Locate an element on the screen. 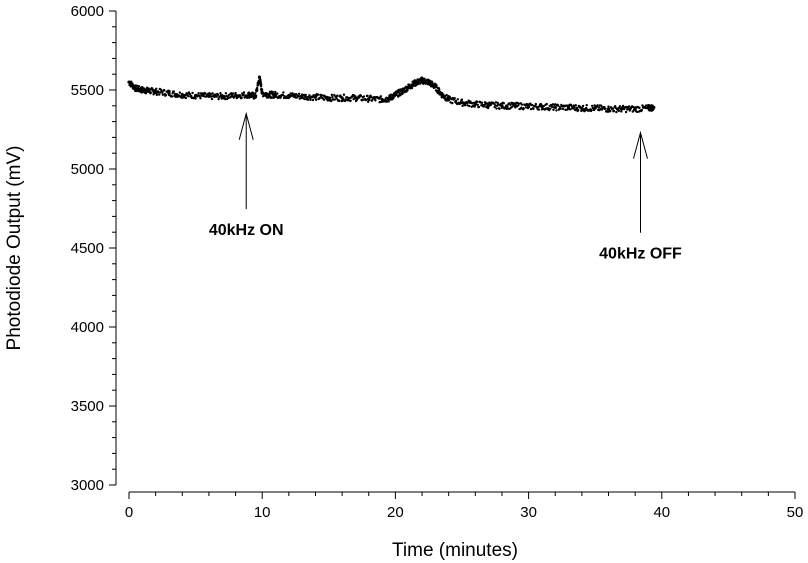 The image size is (808, 563). y-tick-label: 4500 is located at coordinates (87, 248).